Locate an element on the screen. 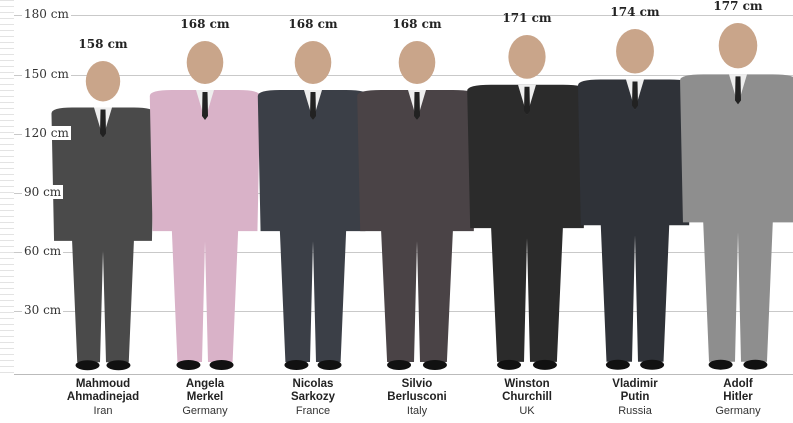  person-name-block: Mahmoud Ahmadinejad Iran is located at coordinates (103, 398).